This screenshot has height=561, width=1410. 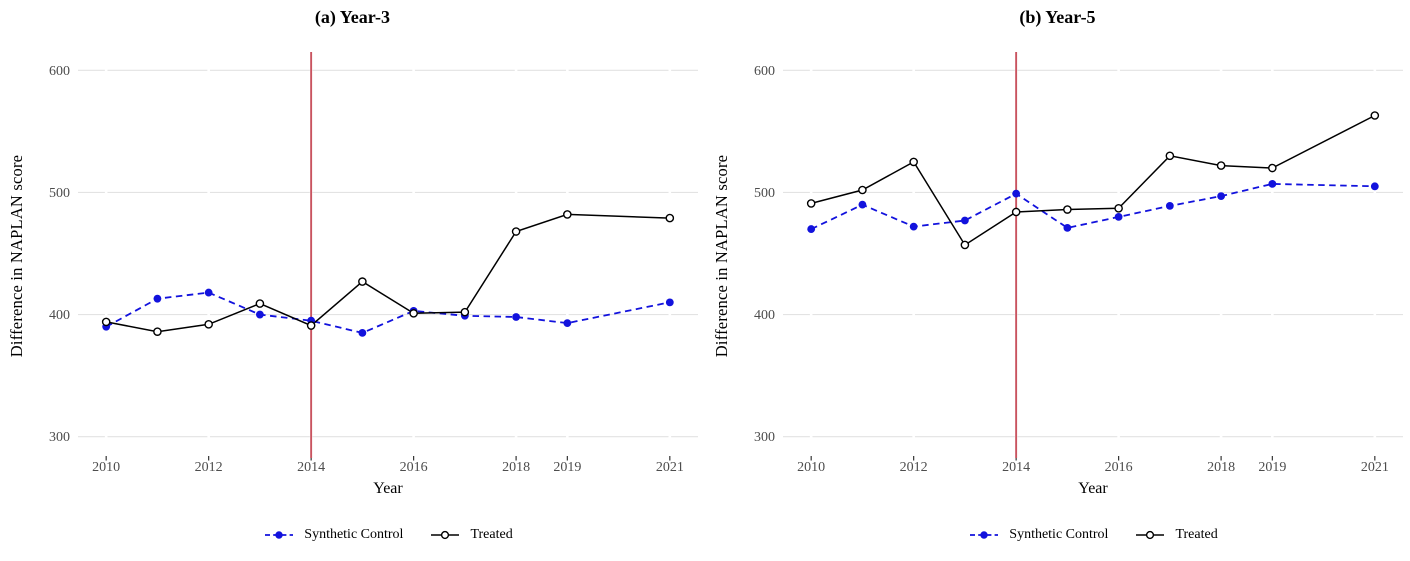 What do you see at coordinates (1057, 17) in the screenshot?
I see `panel-year5-title: (b) Year-5` at bounding box center [1057, 17].